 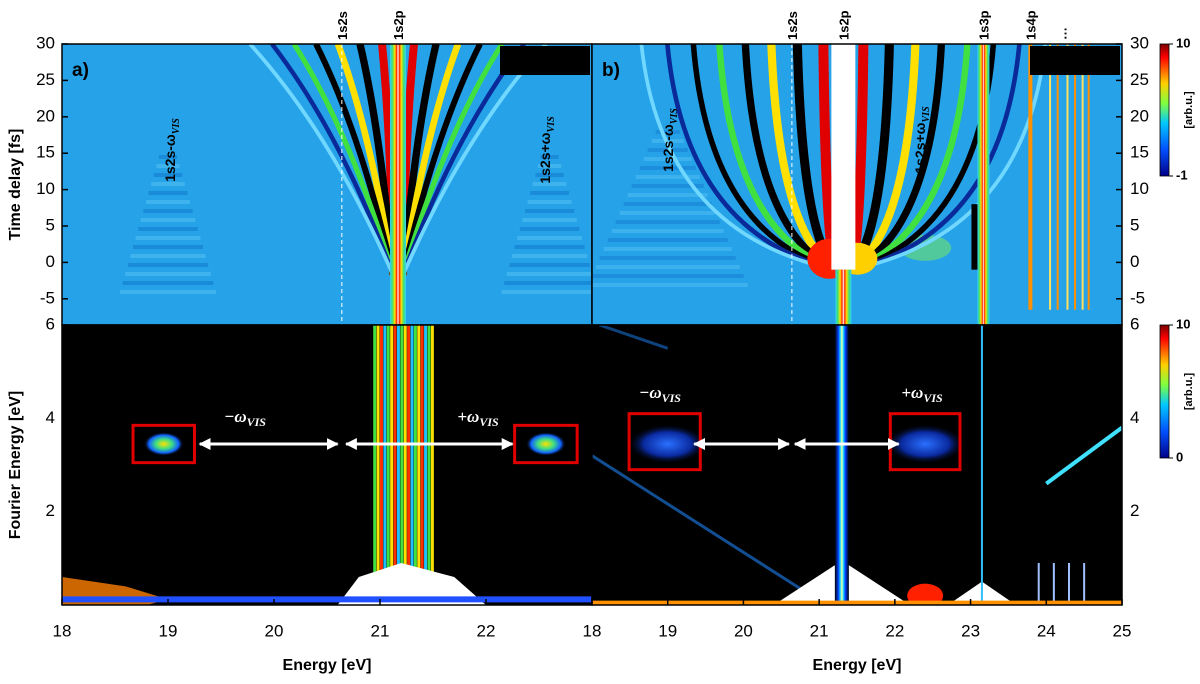 What do you see at coordinates (1046, 630) in the screenshot?
I see `x-tick-label: 24` at bounding box center [1046, 630].